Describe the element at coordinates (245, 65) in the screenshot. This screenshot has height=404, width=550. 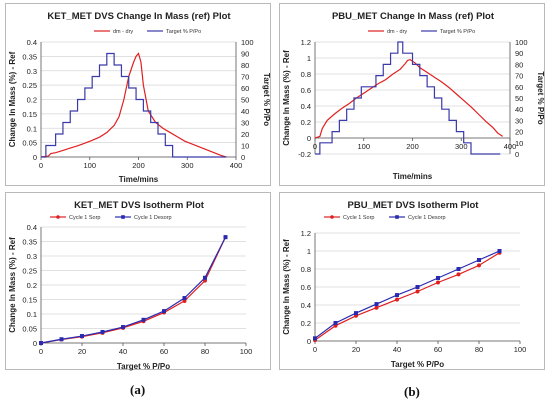
I see `y2-tick-label: 80` at that location.